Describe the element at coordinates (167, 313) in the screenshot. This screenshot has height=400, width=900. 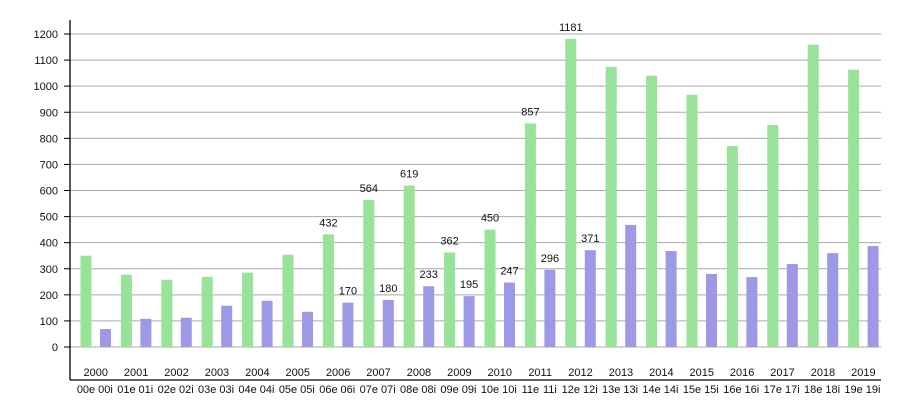
I see `bar-02e` at that location.